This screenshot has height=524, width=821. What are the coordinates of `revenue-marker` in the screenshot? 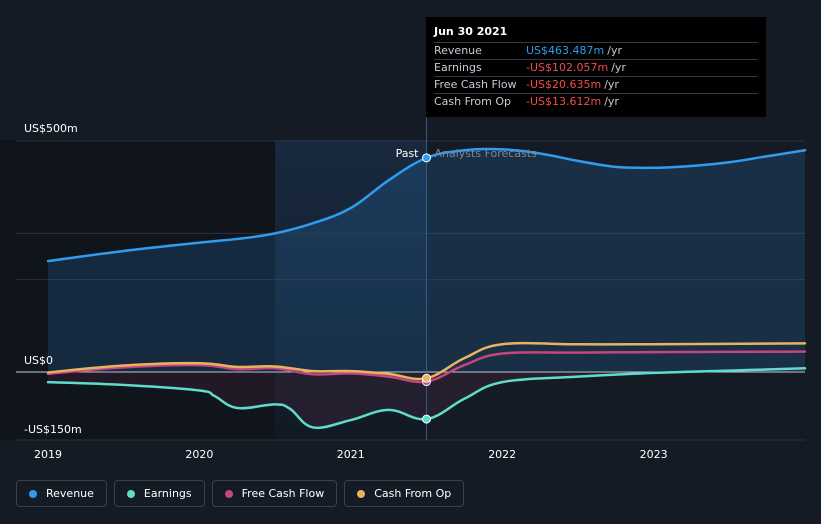 It's located at (426, 158).